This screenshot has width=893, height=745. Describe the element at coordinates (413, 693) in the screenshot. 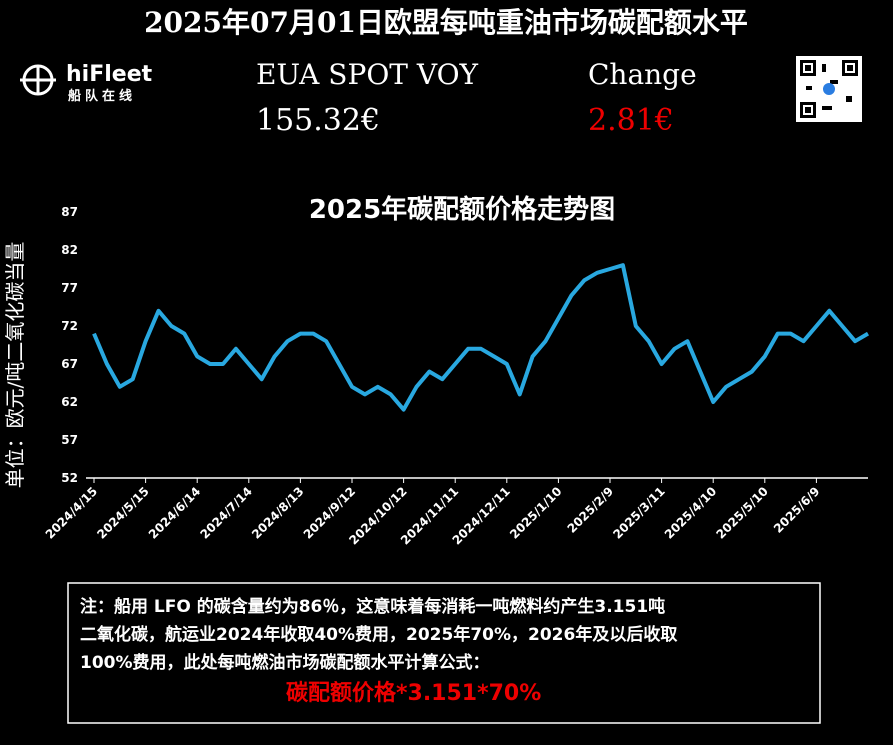

I see `formula: 碳配额价格*3.151*70%` at that location.